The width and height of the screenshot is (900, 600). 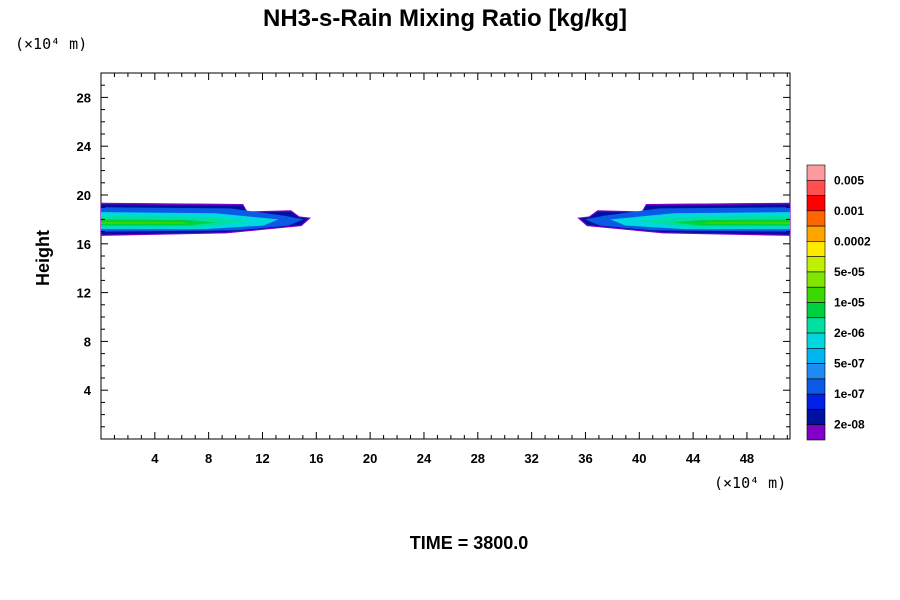 I want to click on legend-label: 0.005, so click(x=849, y=180).